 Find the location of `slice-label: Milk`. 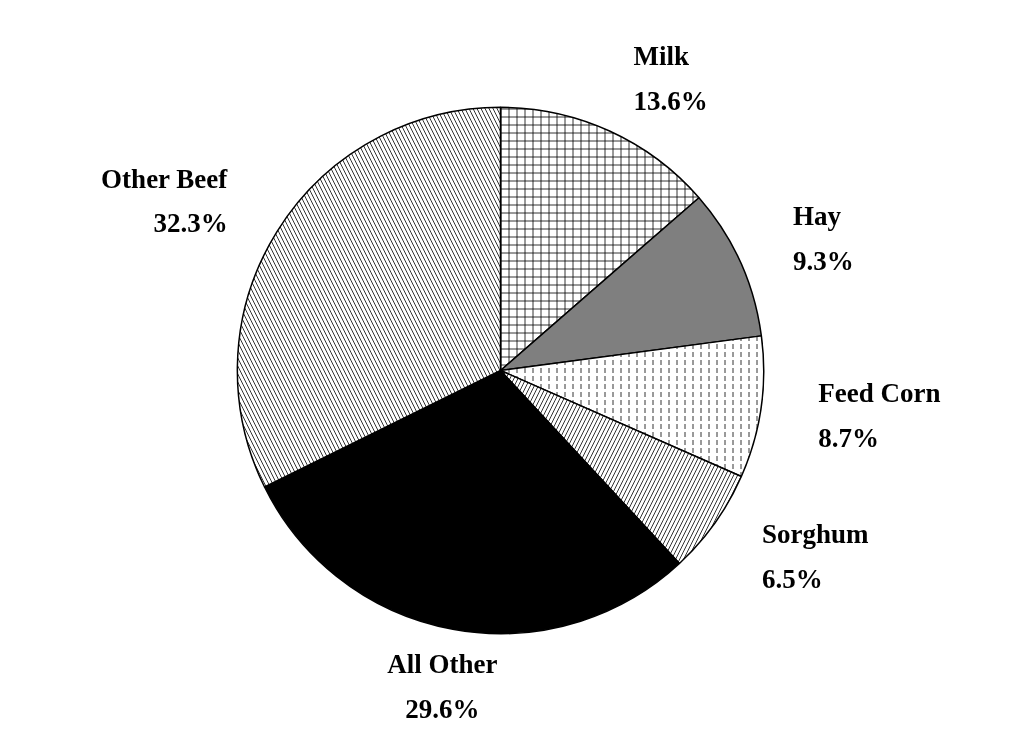

slice-label: Milk is located at coordinates (661, 55).